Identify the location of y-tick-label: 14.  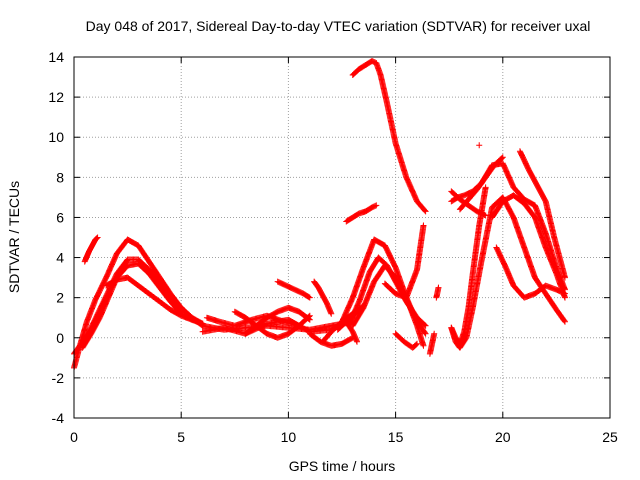
(56, 57).